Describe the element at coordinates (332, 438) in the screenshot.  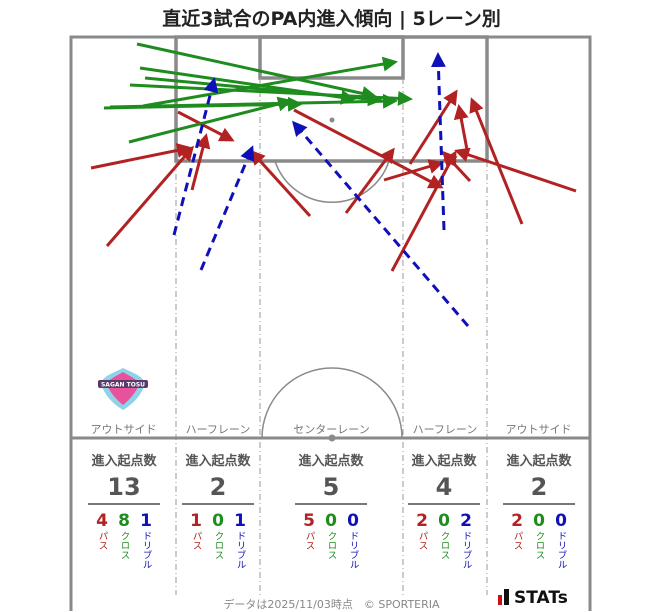
I see `center-spot` at that location.